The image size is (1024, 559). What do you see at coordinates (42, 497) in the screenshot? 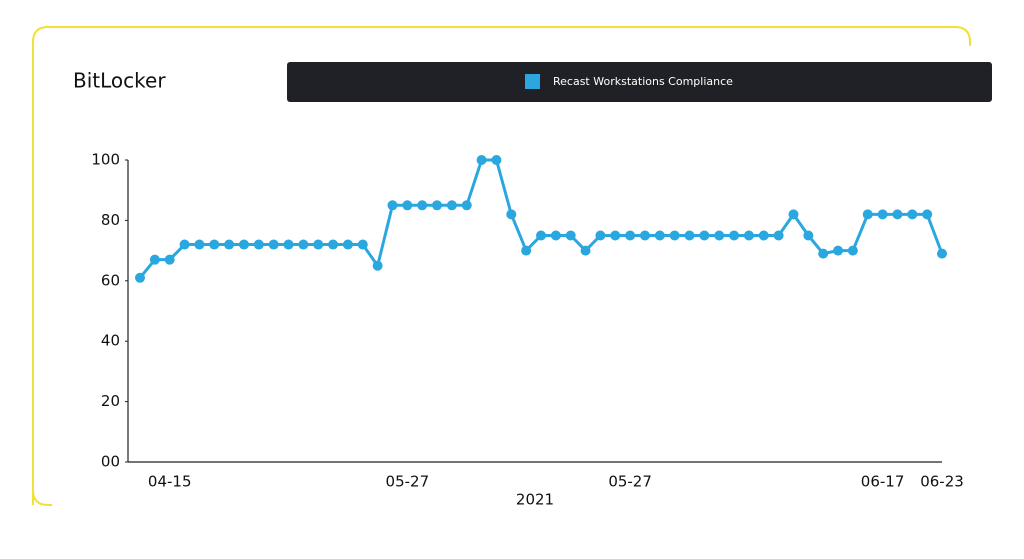
I see `card-border` at bounding box center [42, 497].